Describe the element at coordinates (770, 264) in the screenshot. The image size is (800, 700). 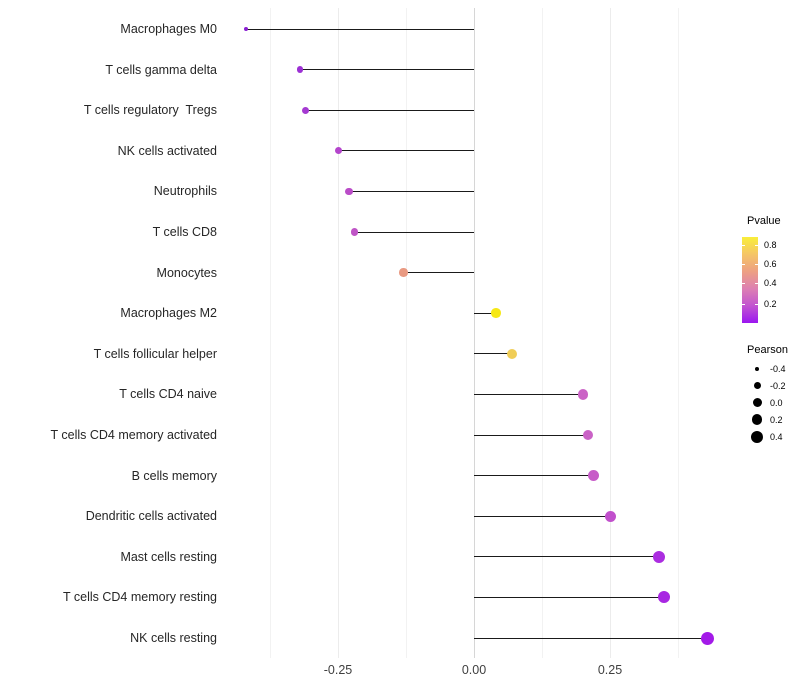
I see `colorbar-tick-label: 0.6` at that location.